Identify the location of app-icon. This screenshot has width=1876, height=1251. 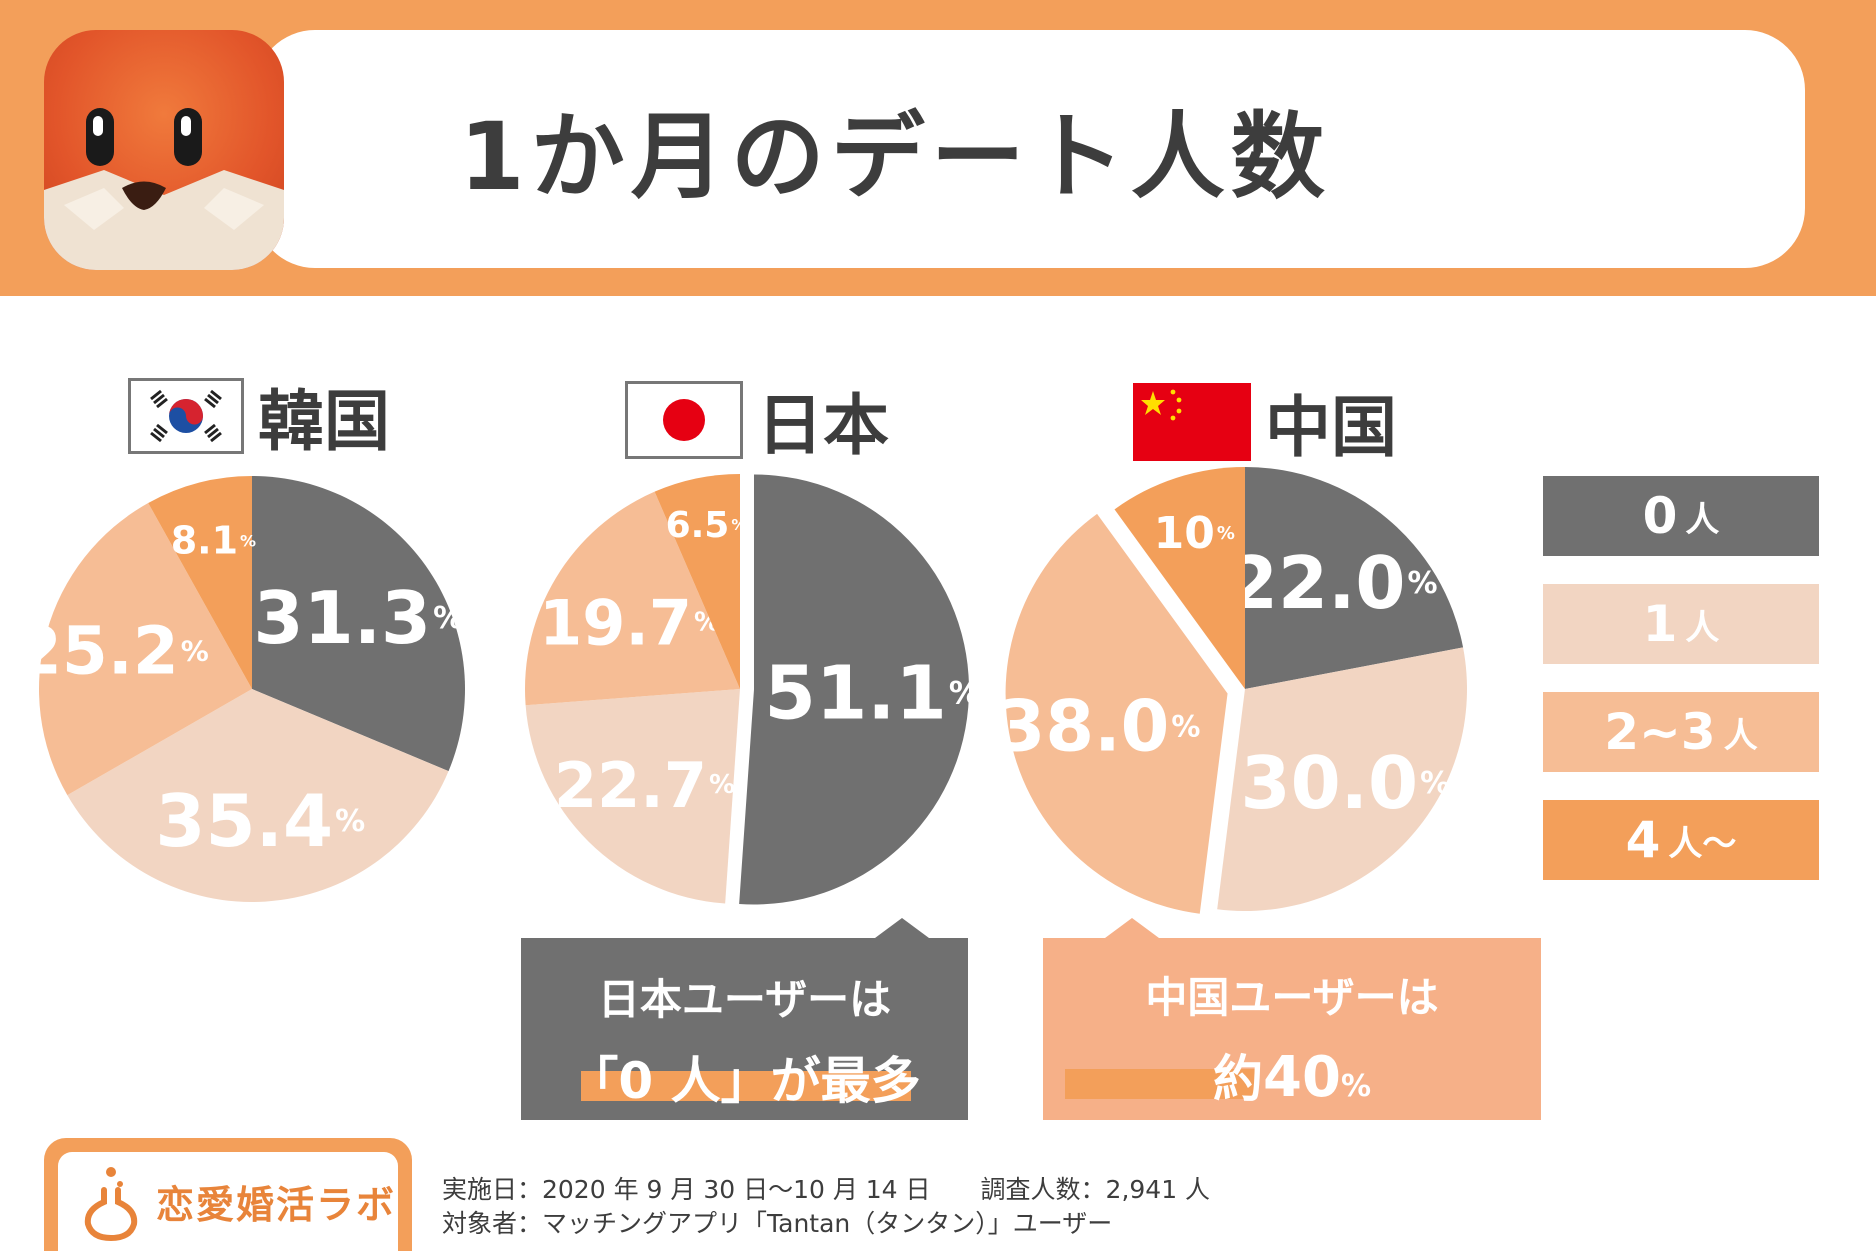
(164, 150).